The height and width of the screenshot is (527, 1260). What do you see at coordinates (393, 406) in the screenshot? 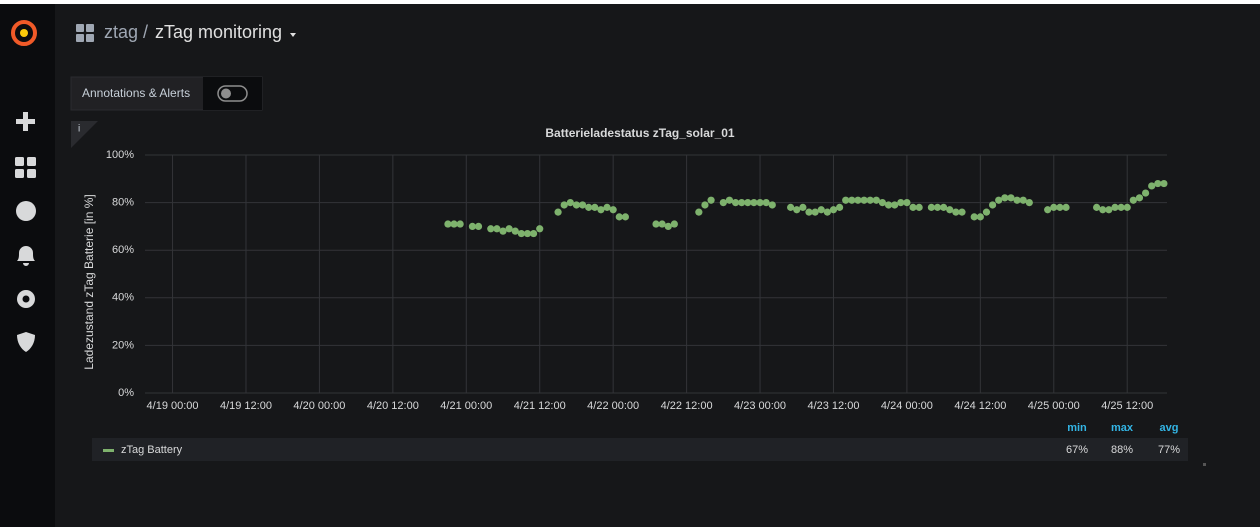
I see `x-tick-label: 4/20 12:00` at bounding box center [393, 406].